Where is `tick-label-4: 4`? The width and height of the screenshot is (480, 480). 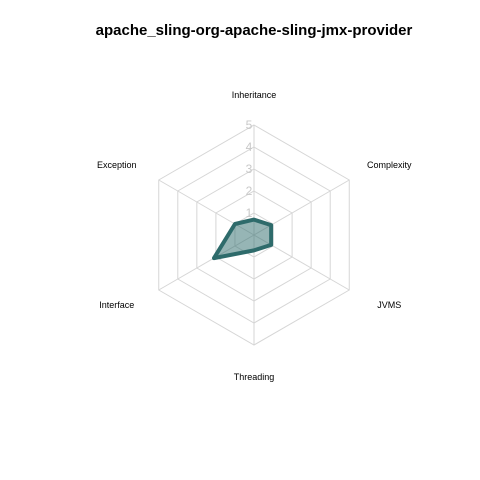 tick-label-4: 4 is located at coordinates (249, 147).